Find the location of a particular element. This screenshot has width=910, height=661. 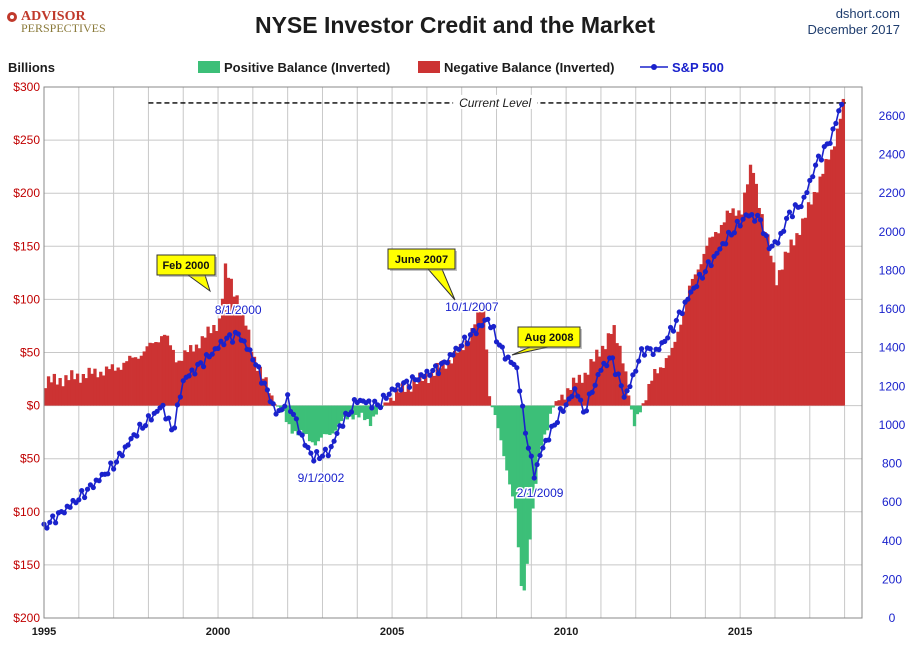

legend-label-negative: Negative Balance (Inverted) is located at coordinates (529, 67).